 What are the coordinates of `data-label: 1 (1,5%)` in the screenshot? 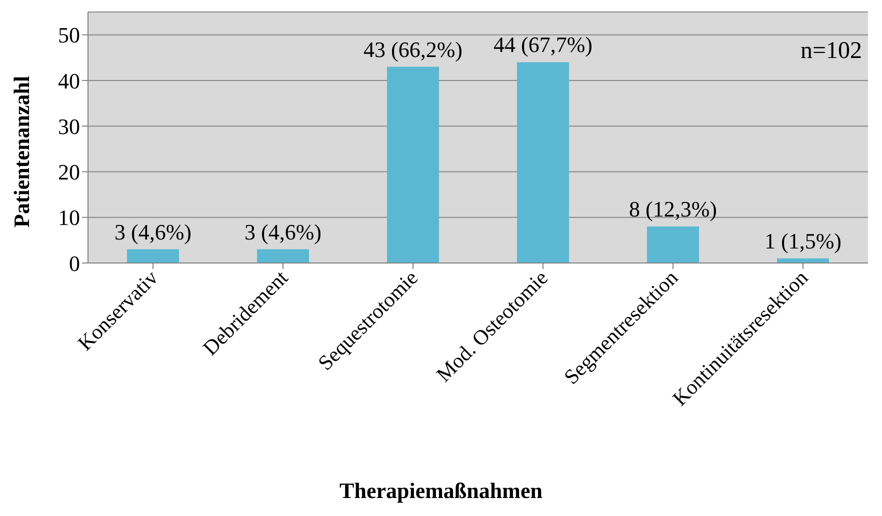 It's located at (803, 241).